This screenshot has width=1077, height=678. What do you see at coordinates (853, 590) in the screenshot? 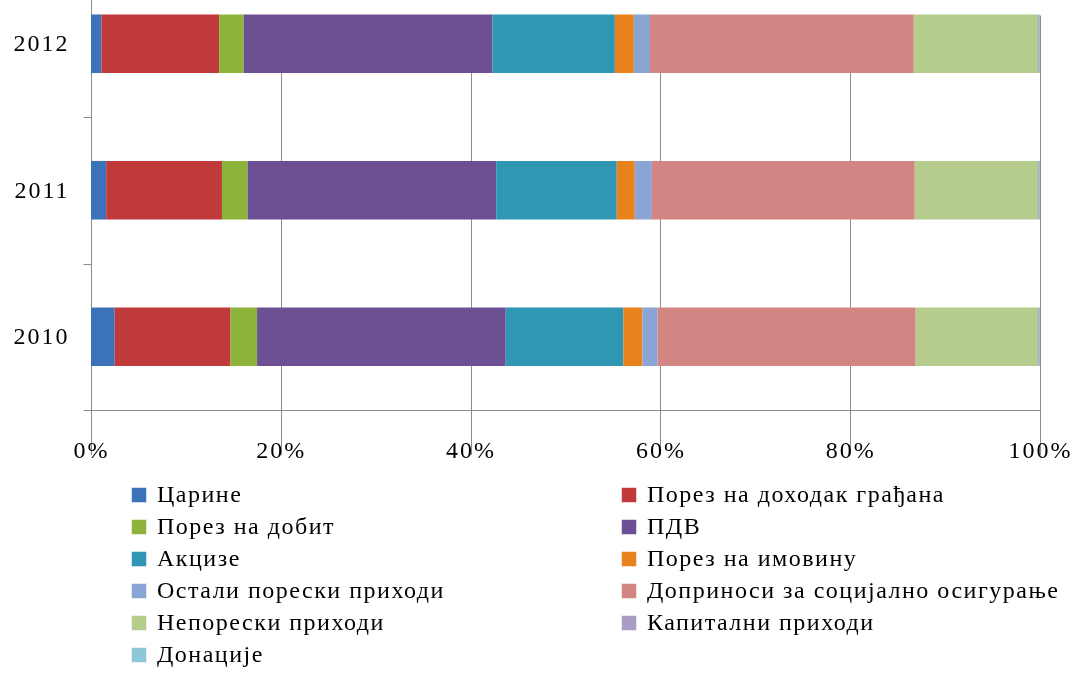
I see `legend-label: Доприноси за социјално осигурање` at bounding box center [853, 590].